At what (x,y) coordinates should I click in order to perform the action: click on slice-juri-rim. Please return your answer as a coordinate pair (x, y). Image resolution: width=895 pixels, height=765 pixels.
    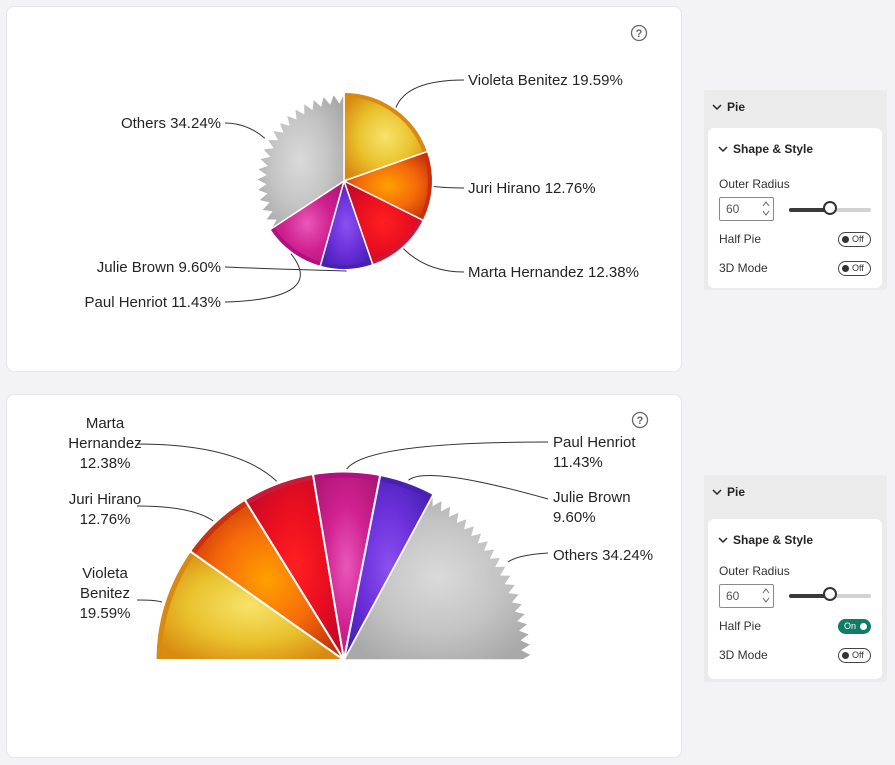
    Looking at the image, I should click on (219, 527).